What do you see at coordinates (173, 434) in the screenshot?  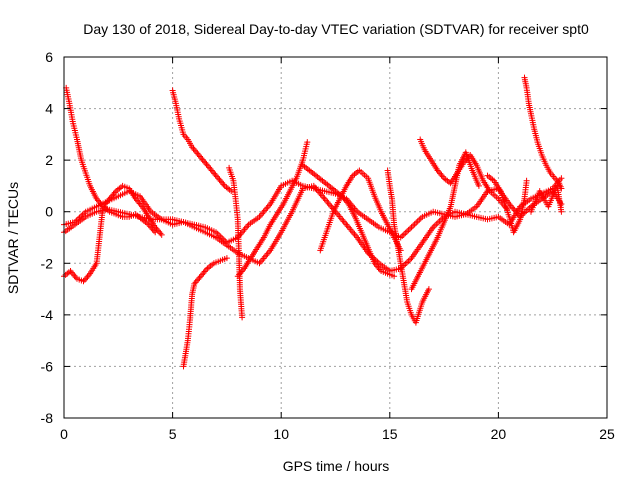 I see `x-tick-label: 5` at bounding box center [173, 434].